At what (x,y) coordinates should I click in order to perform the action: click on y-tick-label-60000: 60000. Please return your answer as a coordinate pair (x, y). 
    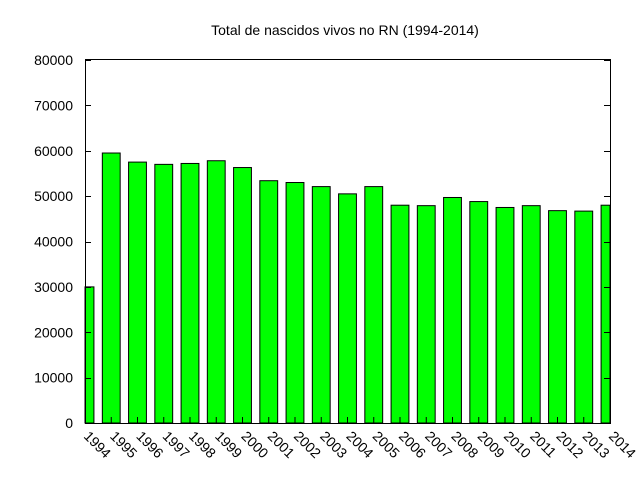
    Looking at the image, I should click on (53, 151).